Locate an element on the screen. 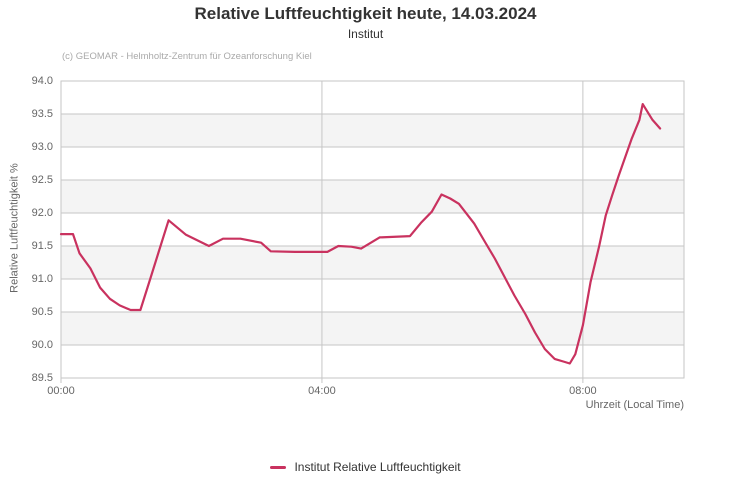 The image size is (731, 500). y-tick-label: 94.0 is located at coordinates (42, 81).